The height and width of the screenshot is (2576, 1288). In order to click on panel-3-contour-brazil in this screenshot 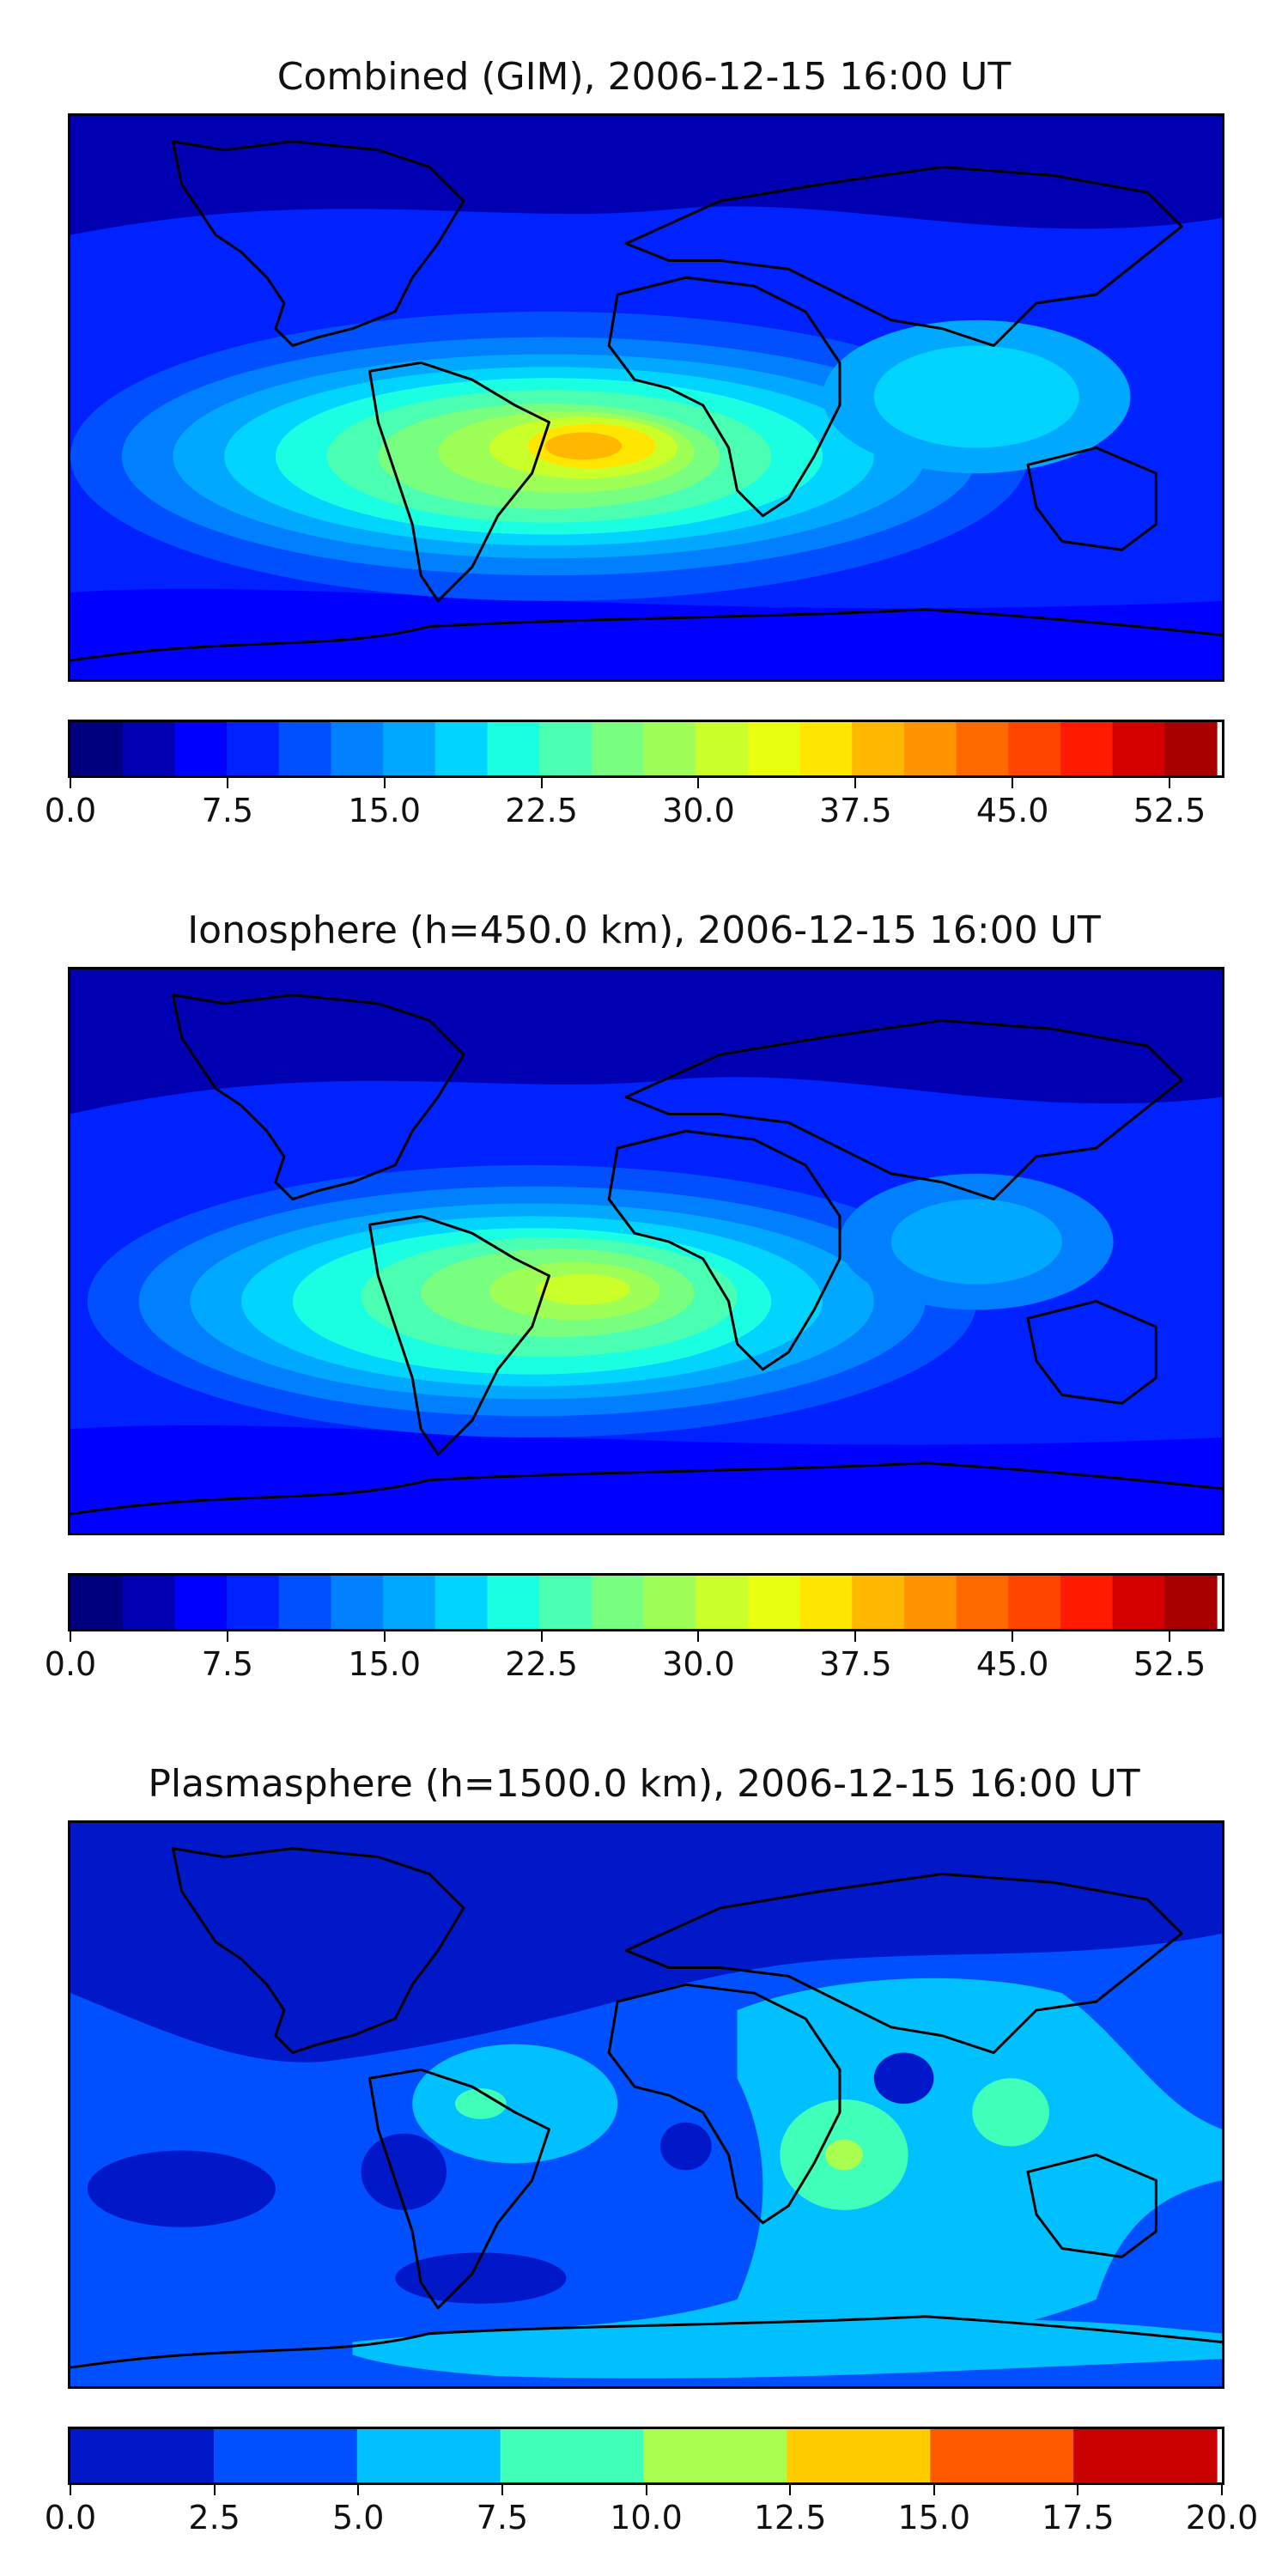, I will do `click(481, 2104)`.